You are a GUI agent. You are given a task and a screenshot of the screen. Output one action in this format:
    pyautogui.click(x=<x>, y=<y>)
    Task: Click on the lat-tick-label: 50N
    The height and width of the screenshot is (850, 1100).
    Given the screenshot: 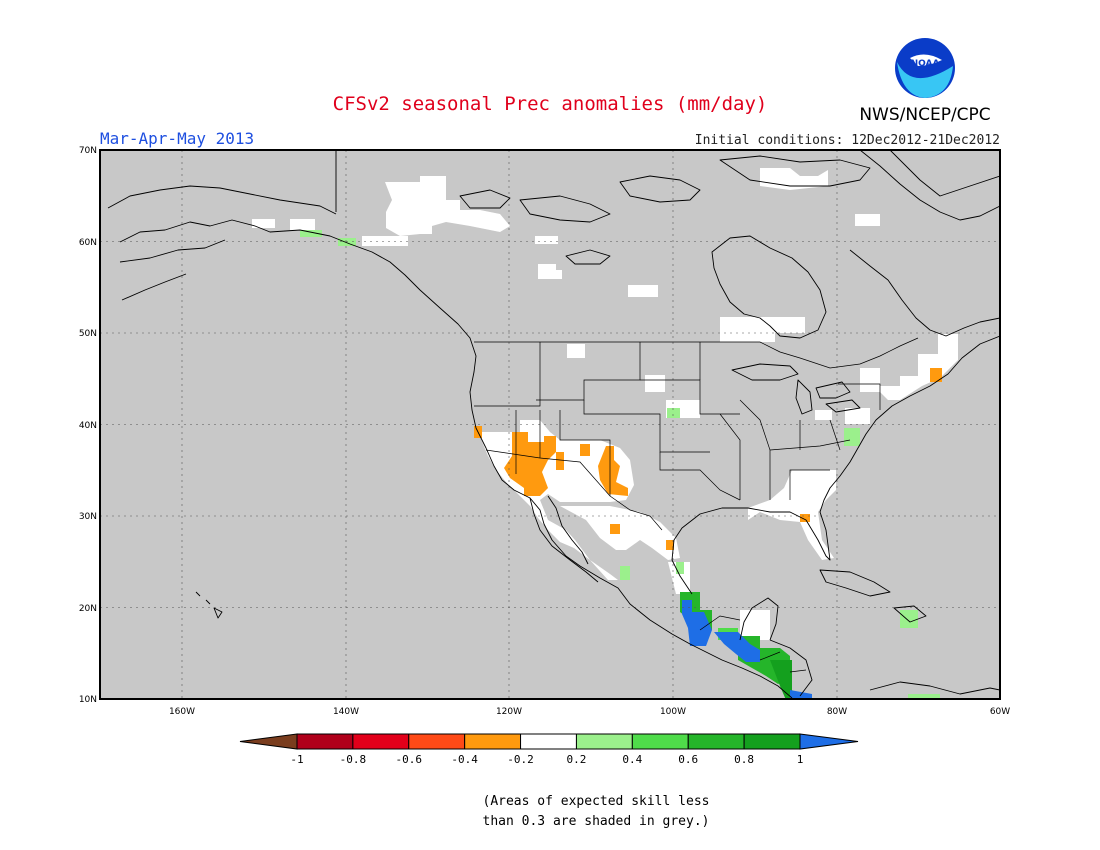 What is the action you would take?
    pyautogui.click(x=88, y=334)
    